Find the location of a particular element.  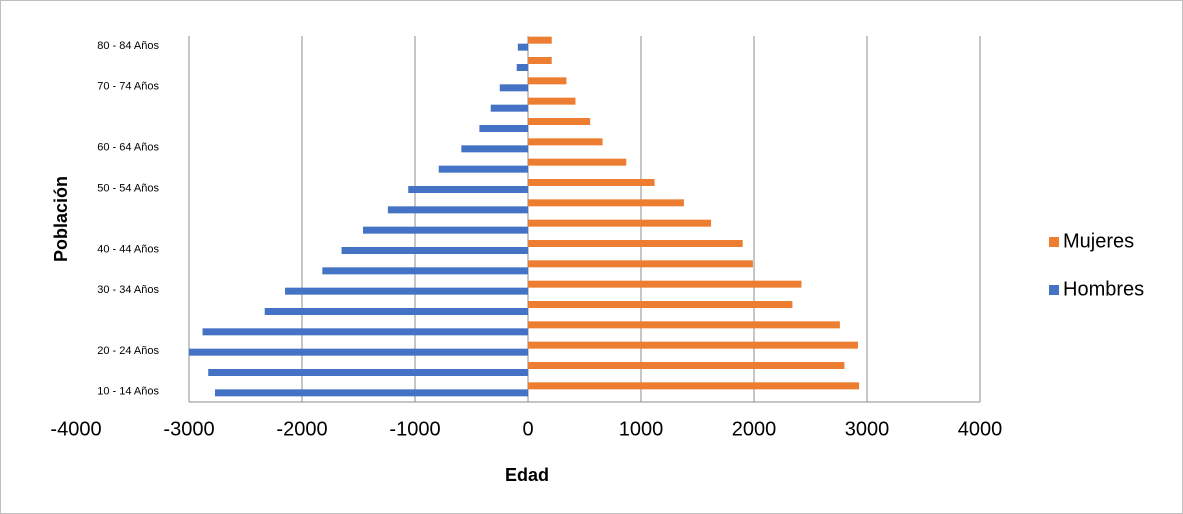

legend-label: Hombres is located at coordinates (1103, 289).